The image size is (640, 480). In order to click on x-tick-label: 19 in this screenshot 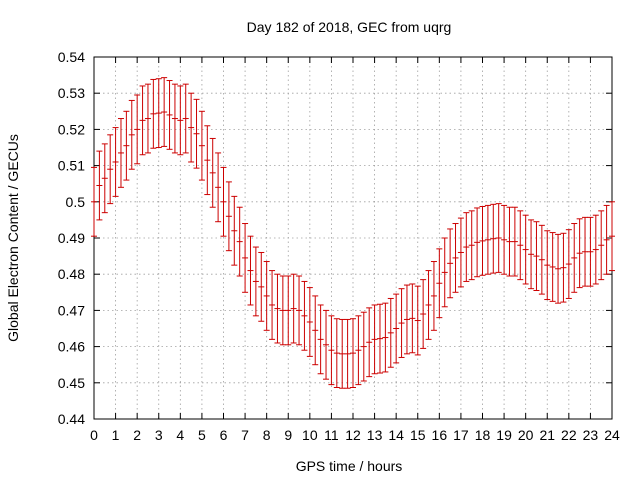, I will do `click(504, 435)`.